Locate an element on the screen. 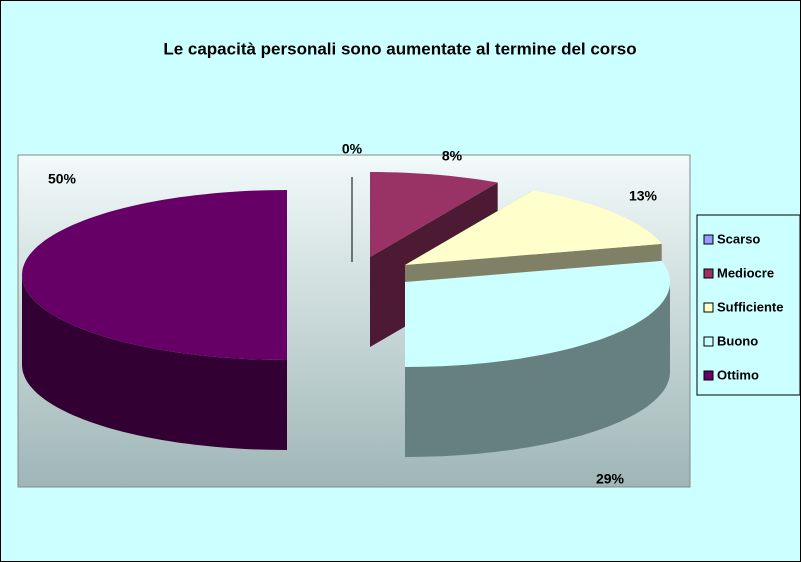 Image resolution: width=801 pixels, height=562 pixels. slice is located at coordinates (537, 358).